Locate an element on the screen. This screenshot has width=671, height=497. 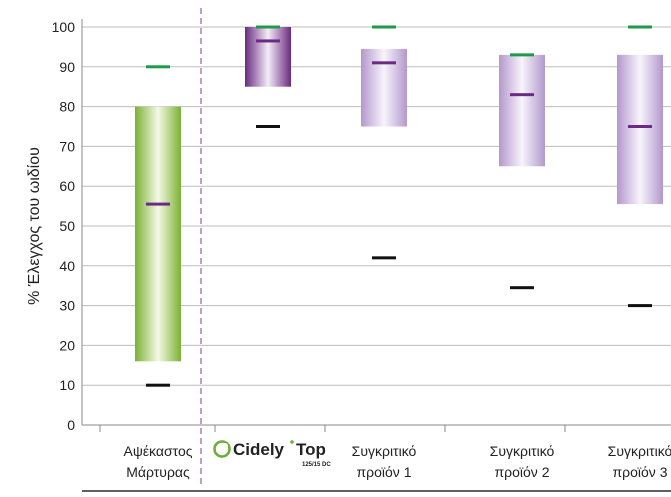
logo-suffix: Top is located at coordinates (311, 449).